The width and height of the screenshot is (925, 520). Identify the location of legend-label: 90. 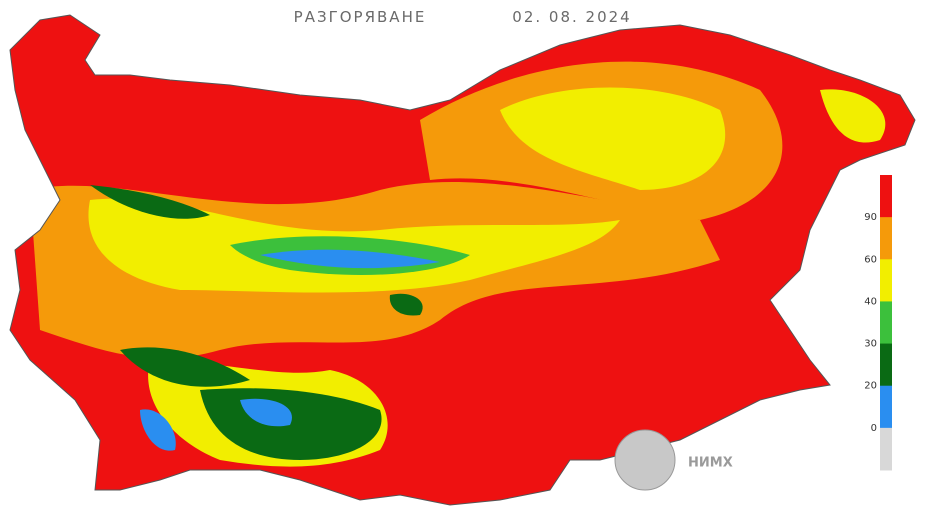
(870, 217).